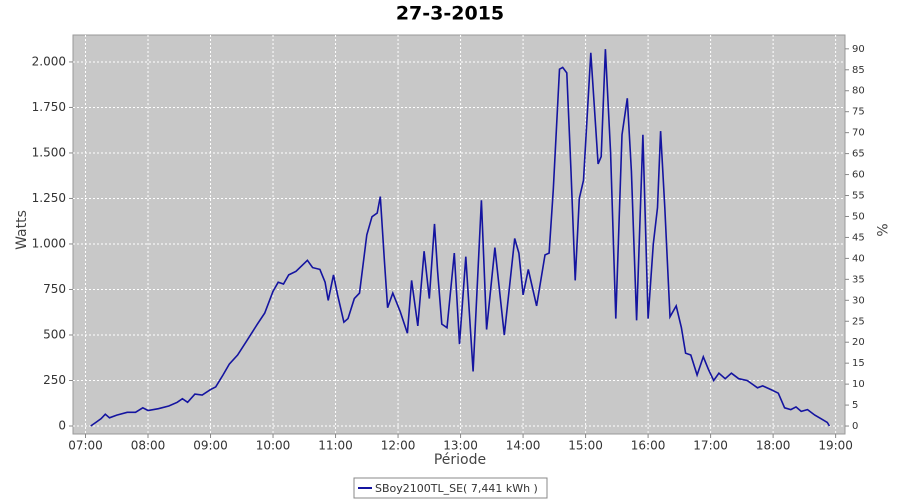 The image size is (900, 500). Describe the element at coordinates (858, 196) in the screenshot. I see `y2-tick-label: 55` at that location.